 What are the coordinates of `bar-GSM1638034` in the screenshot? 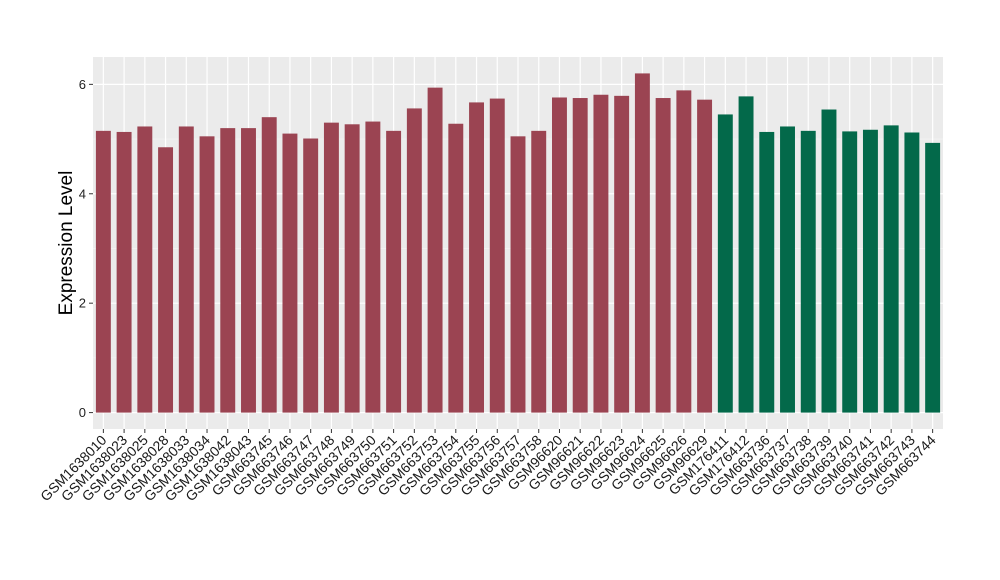 It's located at (207, 274).